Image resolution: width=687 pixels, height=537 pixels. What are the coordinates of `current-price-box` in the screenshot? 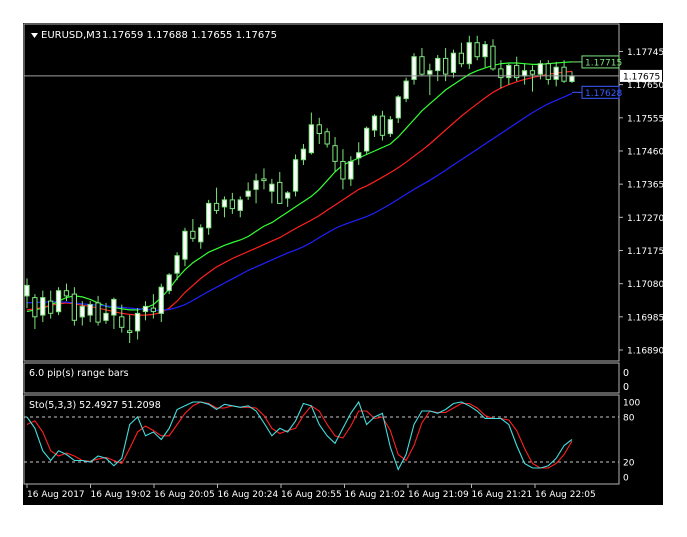 It's located at (641, 75).